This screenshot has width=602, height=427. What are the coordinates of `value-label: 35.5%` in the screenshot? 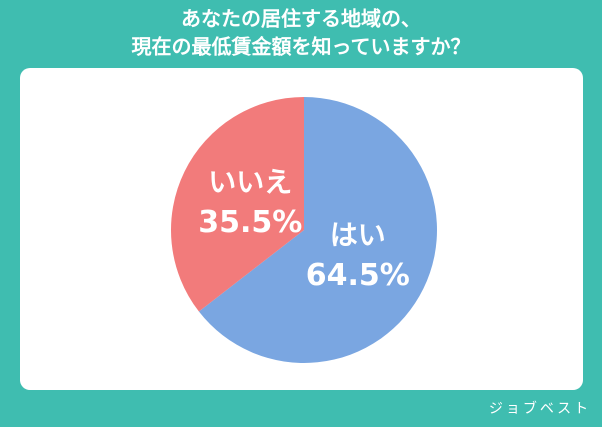 It's located at (250, 222).